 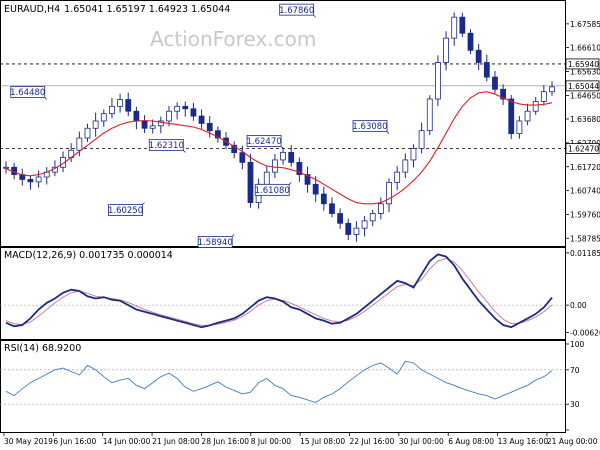 What do you see at coordinates (28, 441) in the screenshot?
I see `x-tick-label: 30 May 2019` at bounding box center [28, 441].